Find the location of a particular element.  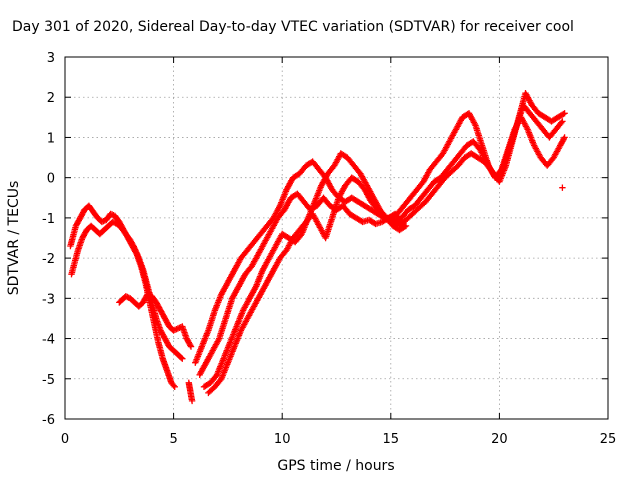

x-tick-label: 0 is located at coordinates (65, 439).